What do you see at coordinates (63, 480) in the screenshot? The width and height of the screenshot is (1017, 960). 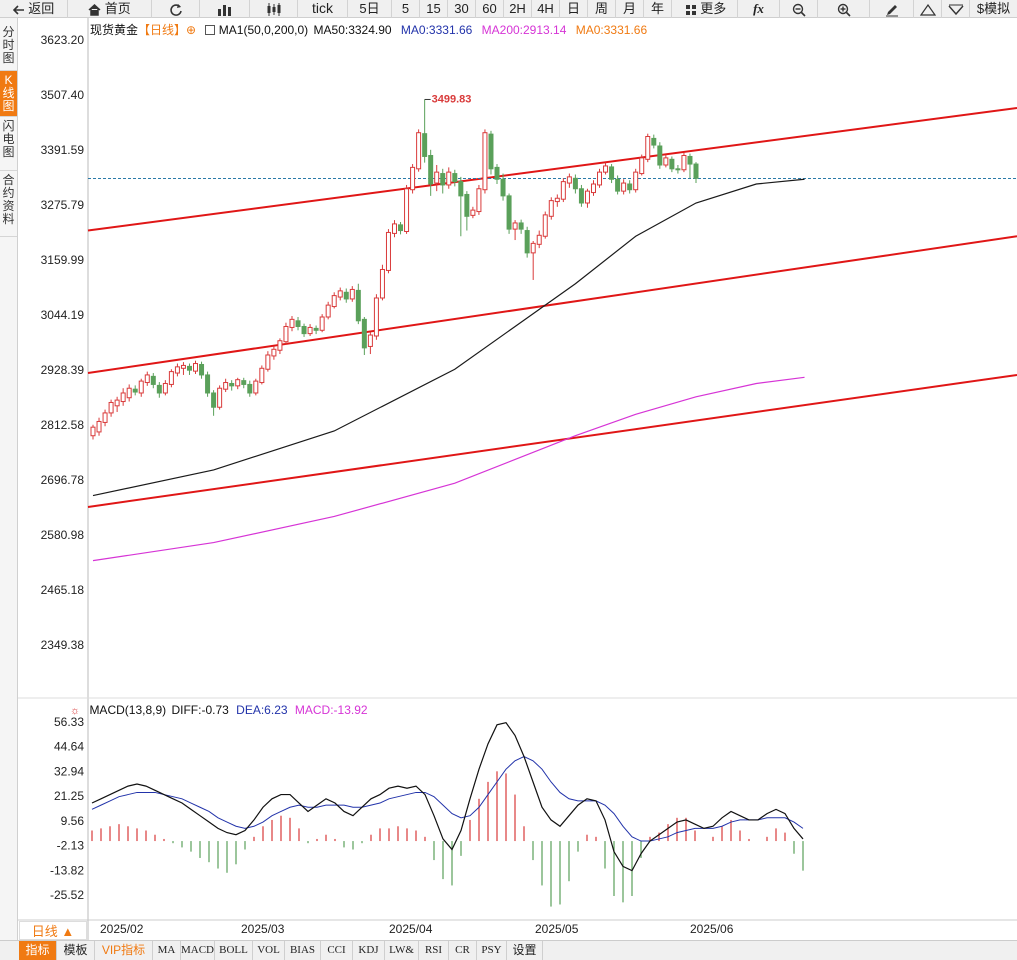 I see `price-tick-label: 2696.78` at bounding box center [63, 480].